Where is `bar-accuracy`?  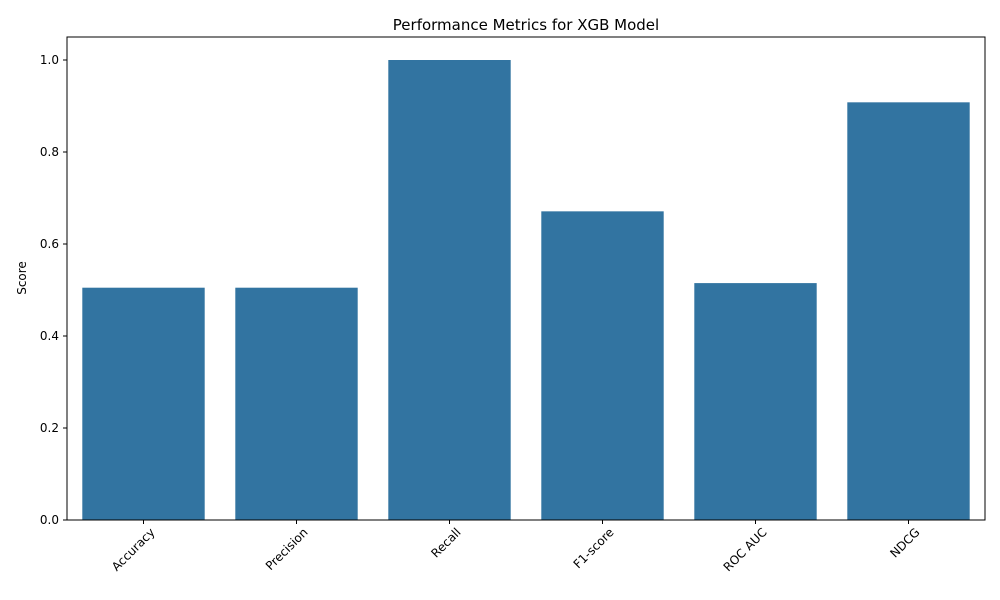
bar-accuracy is located at coordinates (143, 404).